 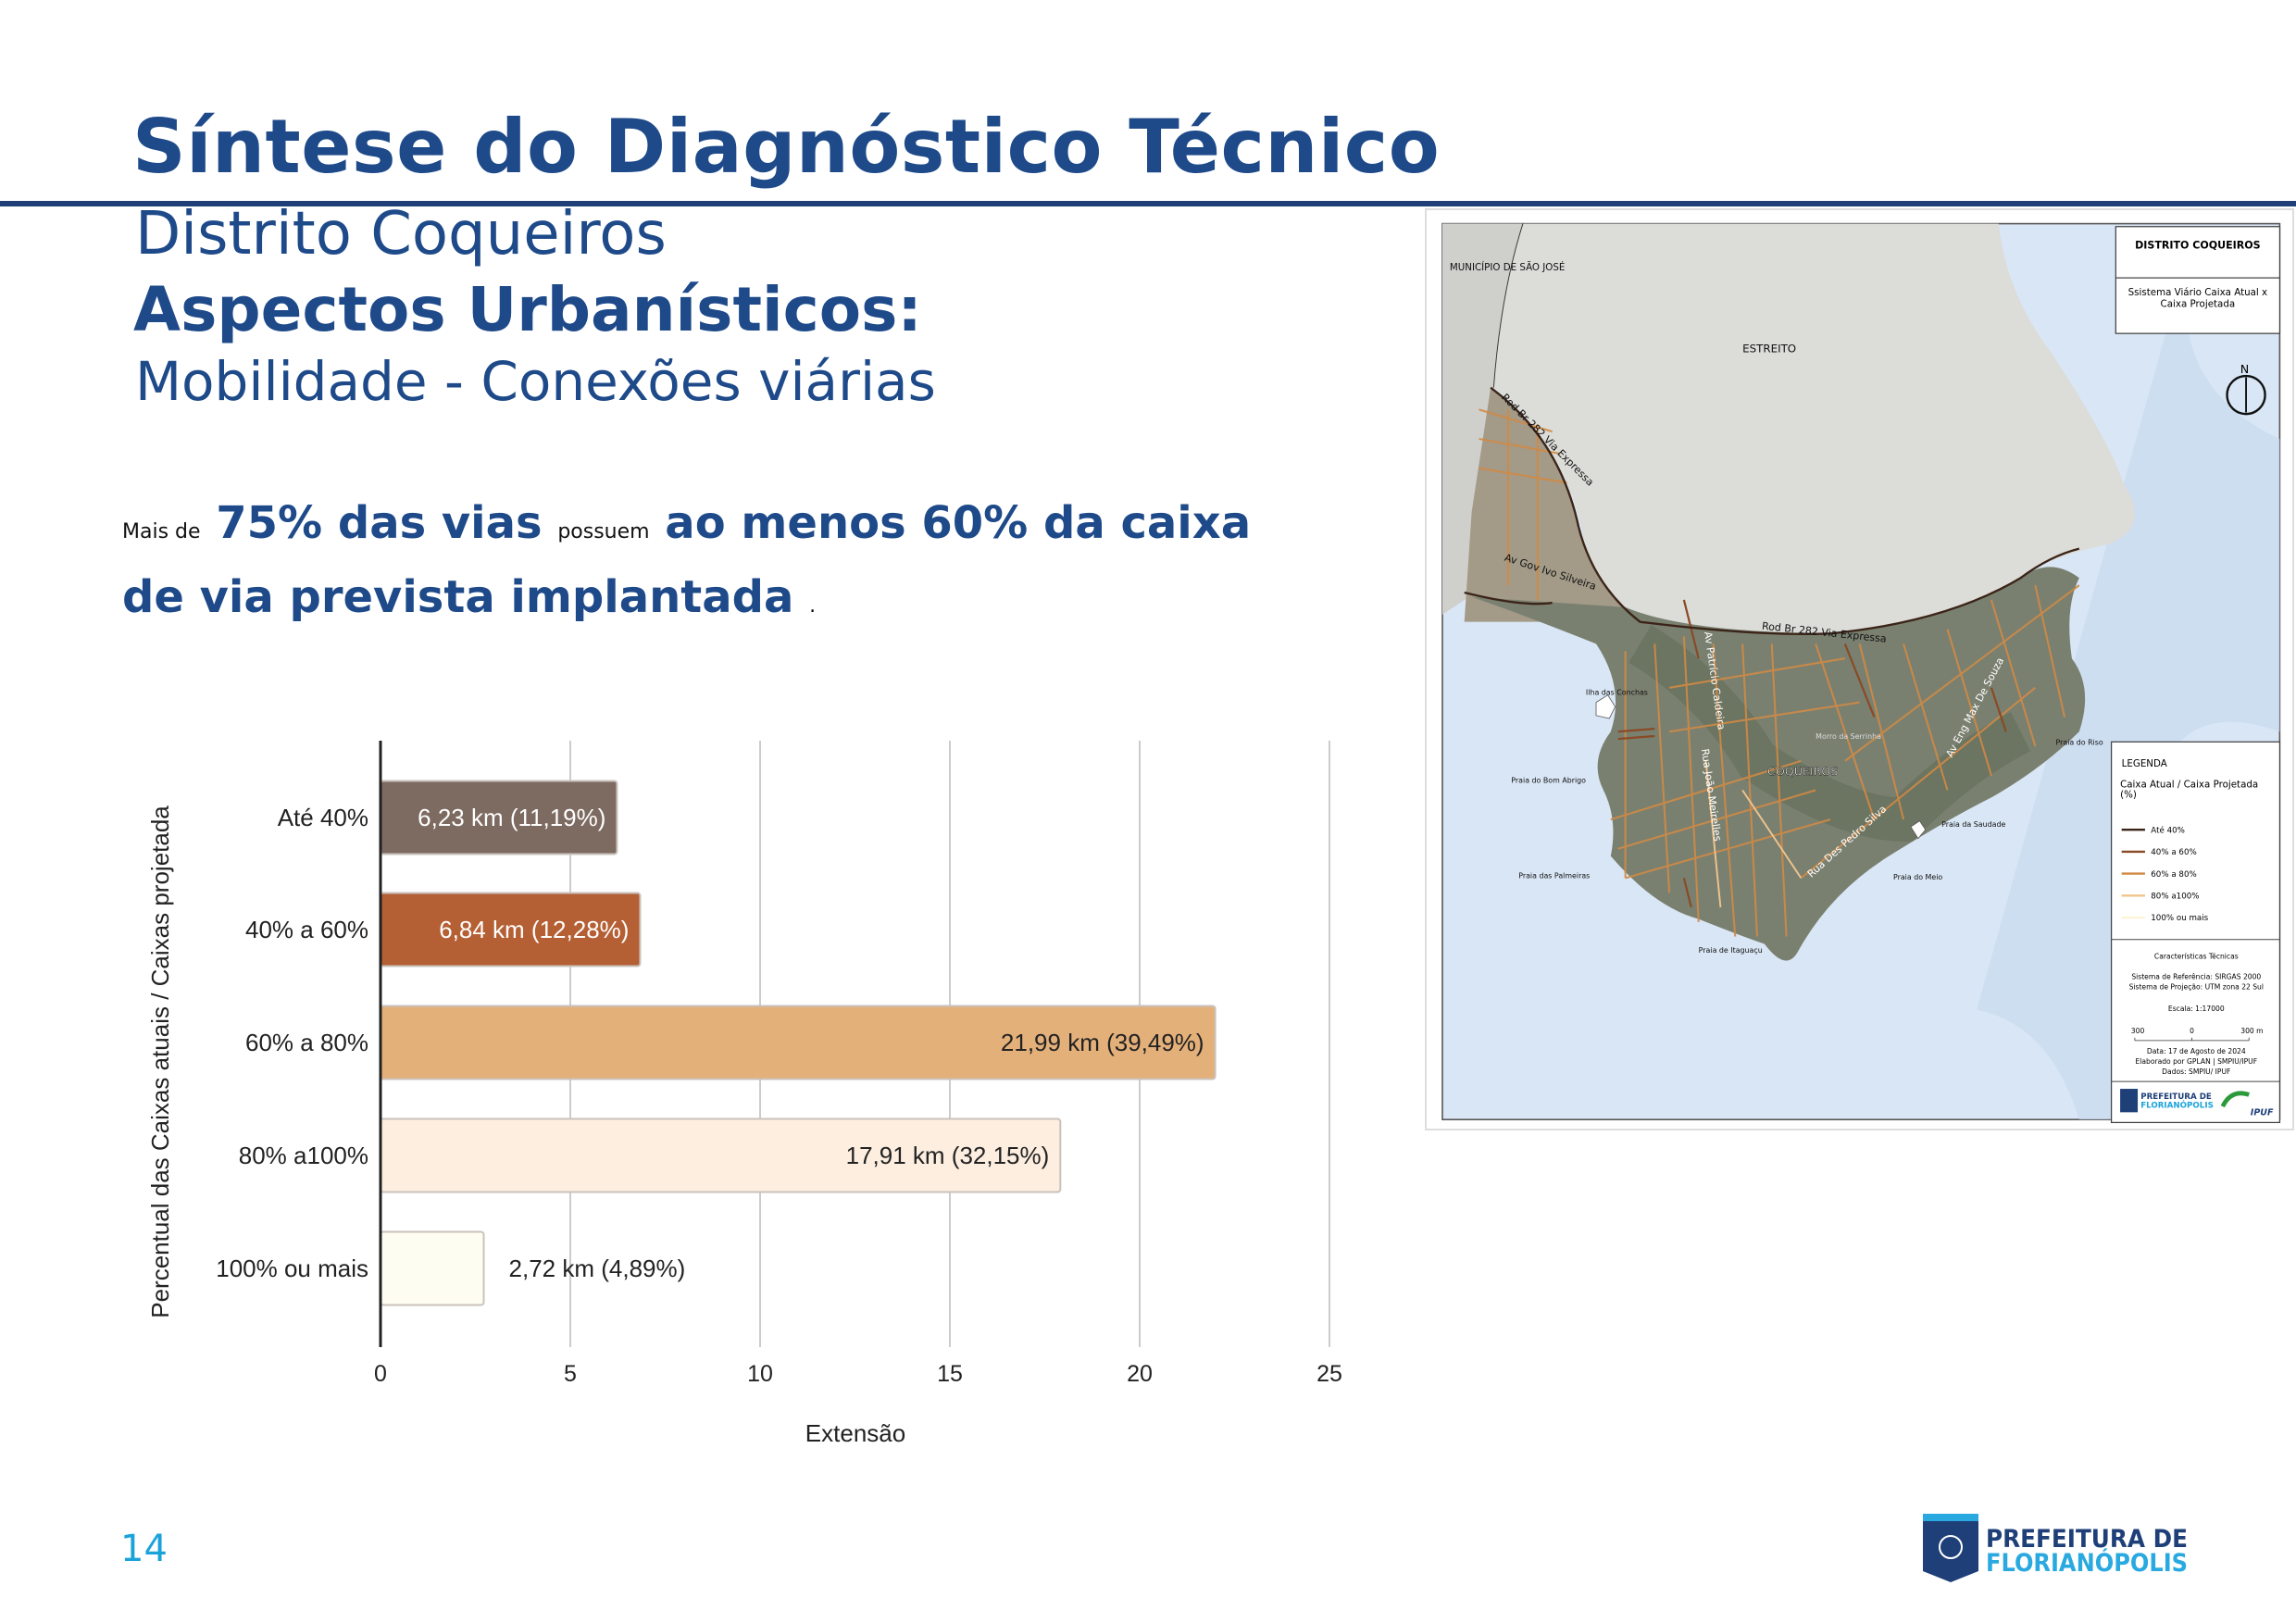 I want to click on legend-item-label: 60% a 80%, so click(x=2173, y=875).